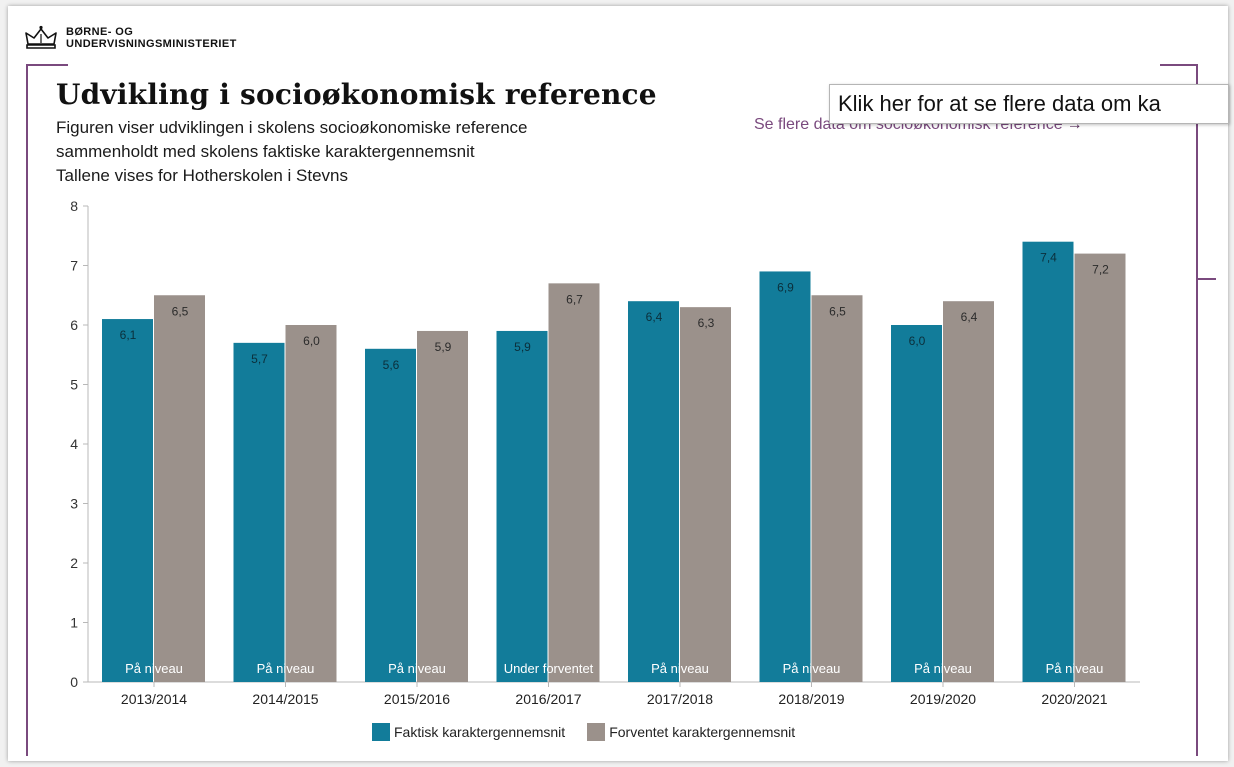 The width and height of the screenshot is (1234, 767). I want to click on value-label-actual: 6,1, so click(128, 335).